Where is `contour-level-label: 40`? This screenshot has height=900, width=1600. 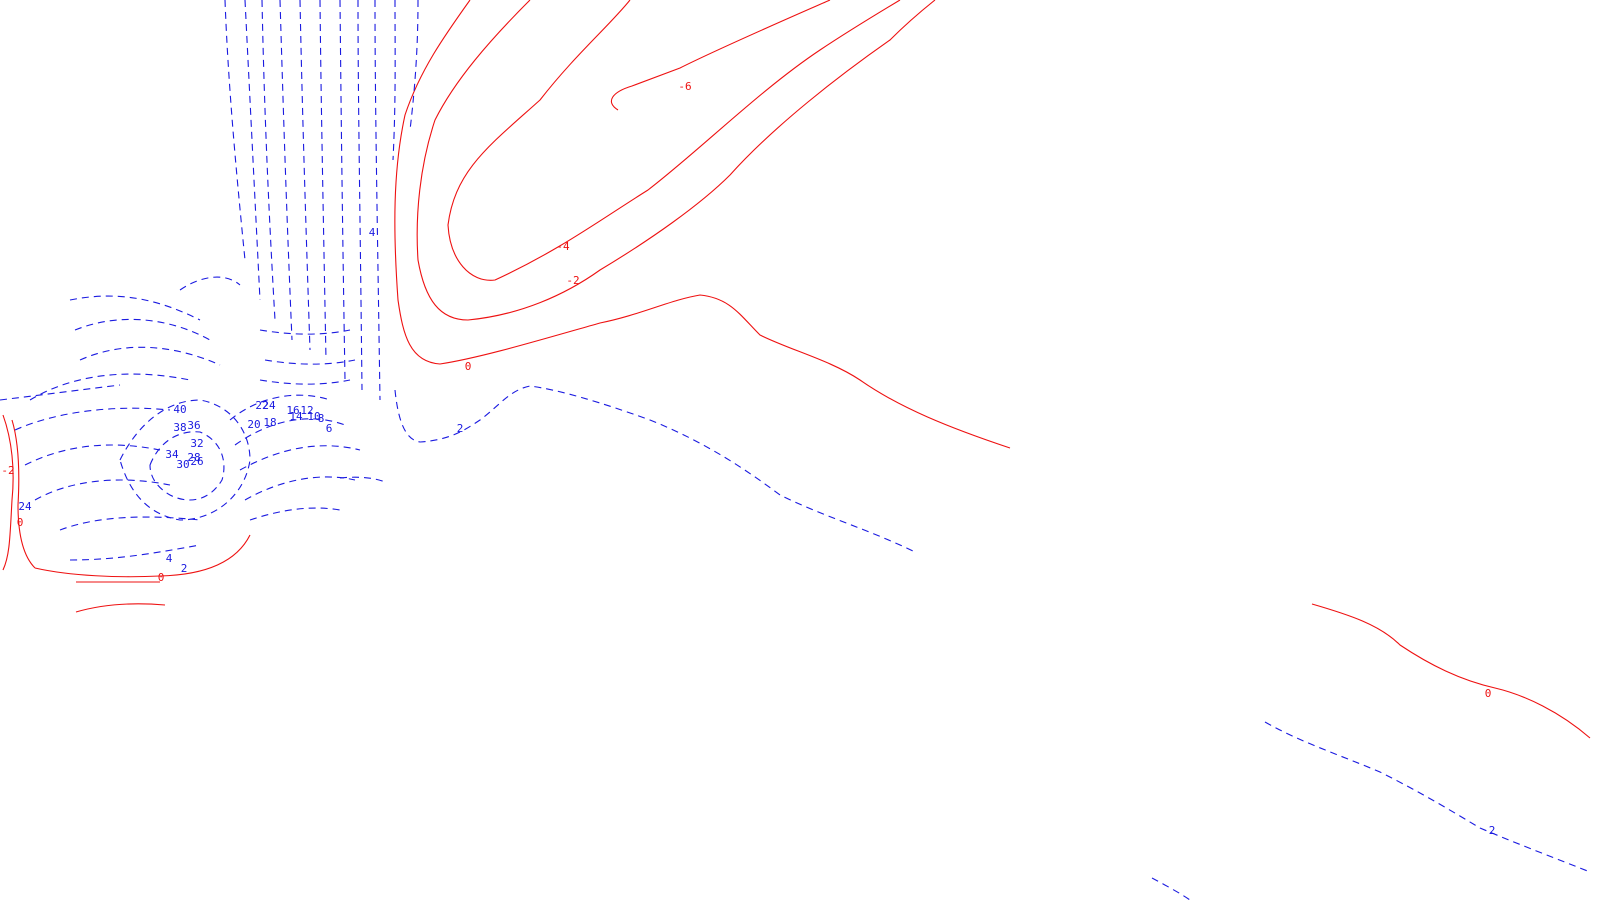
contour-level-label: 40 is located at coordinates (179, 409).